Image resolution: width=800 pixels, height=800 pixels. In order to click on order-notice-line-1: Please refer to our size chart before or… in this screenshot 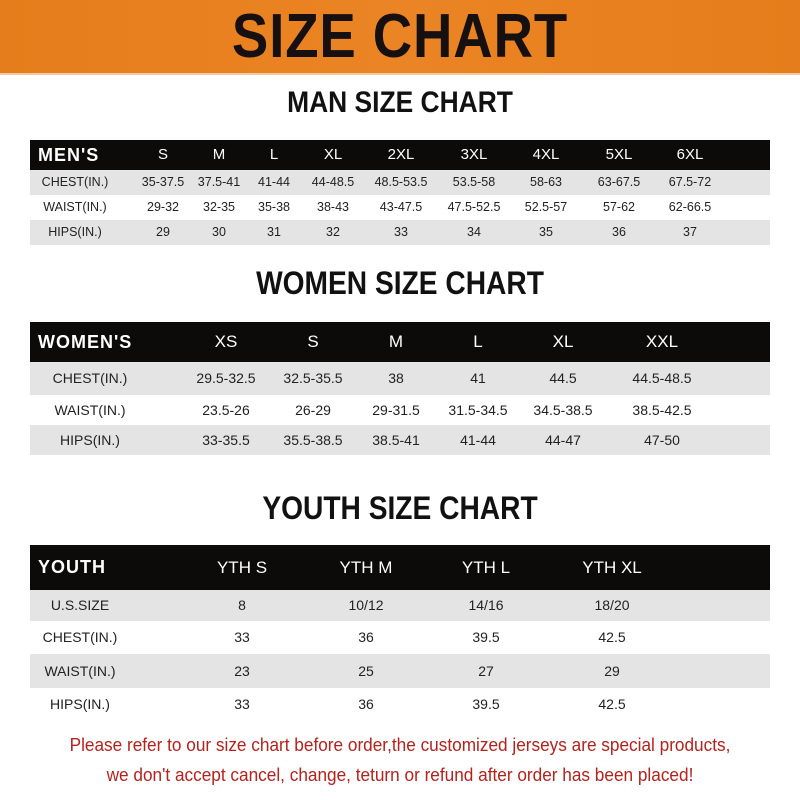, I will do `click(400, 744)`.